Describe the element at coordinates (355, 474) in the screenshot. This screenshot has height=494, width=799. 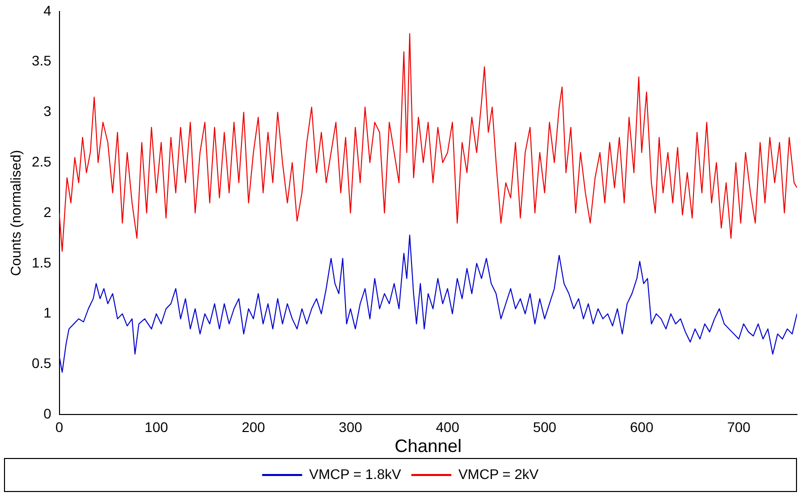
I see `legend-label: VMCP = 1.8kV` at that location.